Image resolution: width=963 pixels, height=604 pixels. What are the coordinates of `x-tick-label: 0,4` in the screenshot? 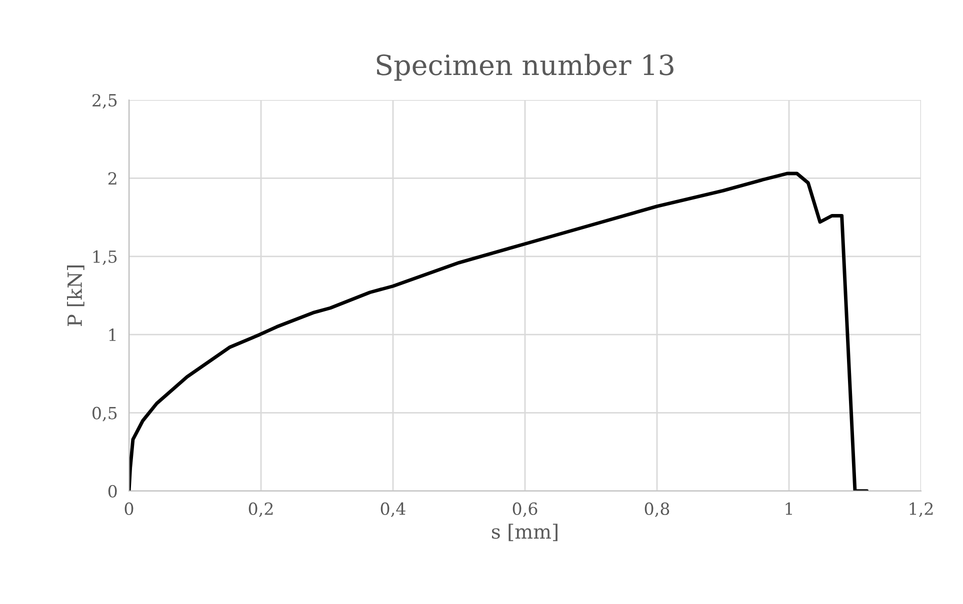 It's located at (393, 510).